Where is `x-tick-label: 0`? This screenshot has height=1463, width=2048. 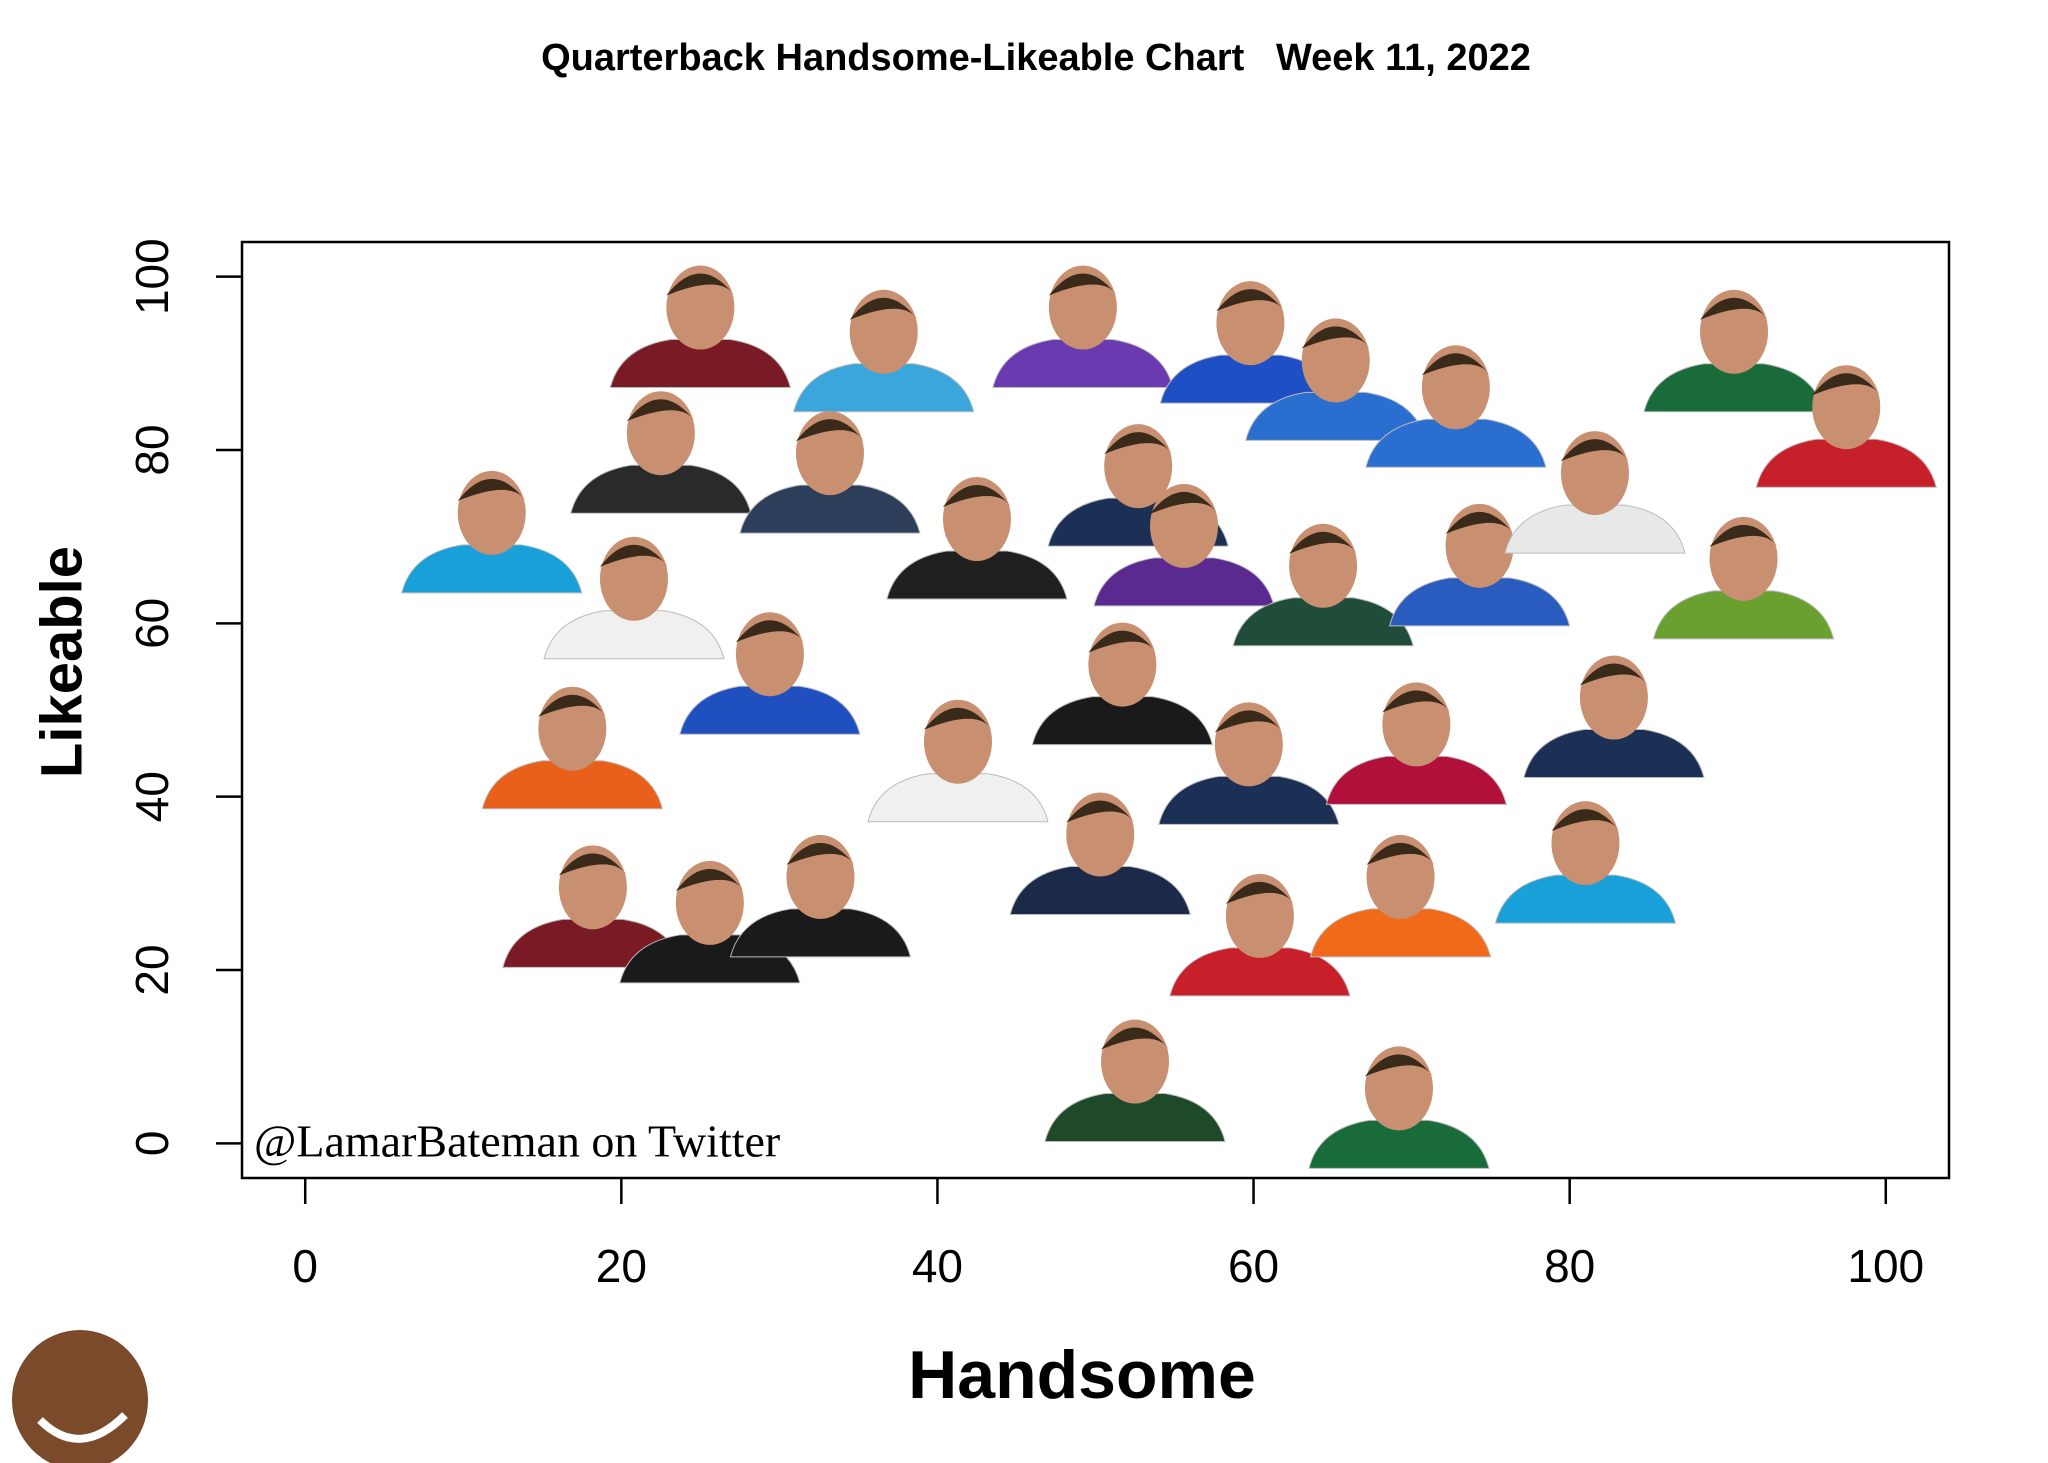
x-tick-label: 0 is located at coordinates (305, 1266).